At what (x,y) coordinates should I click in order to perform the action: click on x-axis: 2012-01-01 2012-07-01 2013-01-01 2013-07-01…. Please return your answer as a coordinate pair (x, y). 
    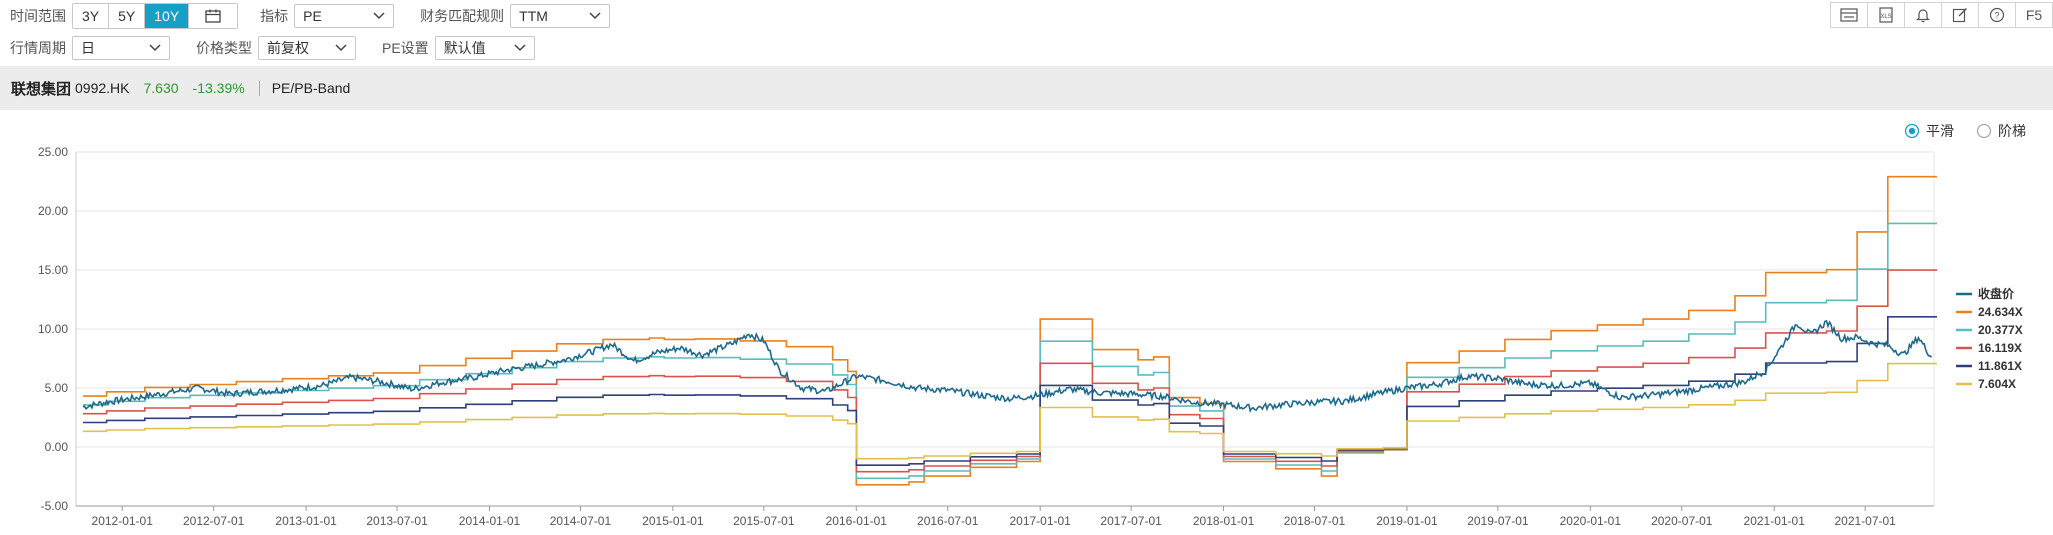
    Looking at the image, I should click on (994, 517).